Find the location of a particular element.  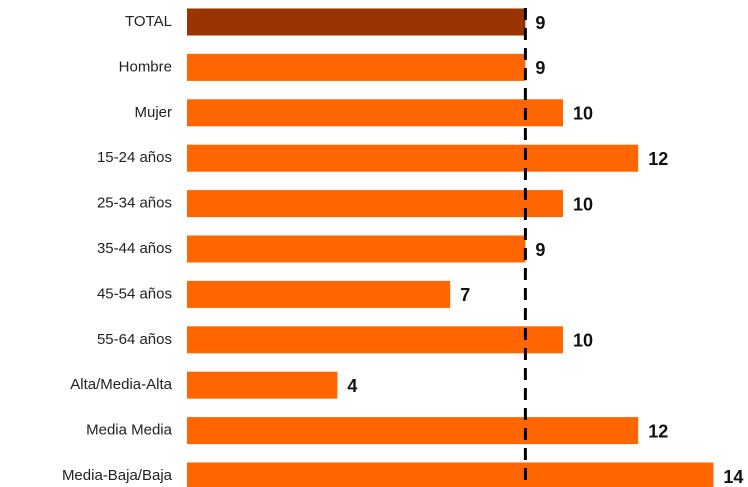

category-label: 15-24 años is located at coordinates (134, 157).